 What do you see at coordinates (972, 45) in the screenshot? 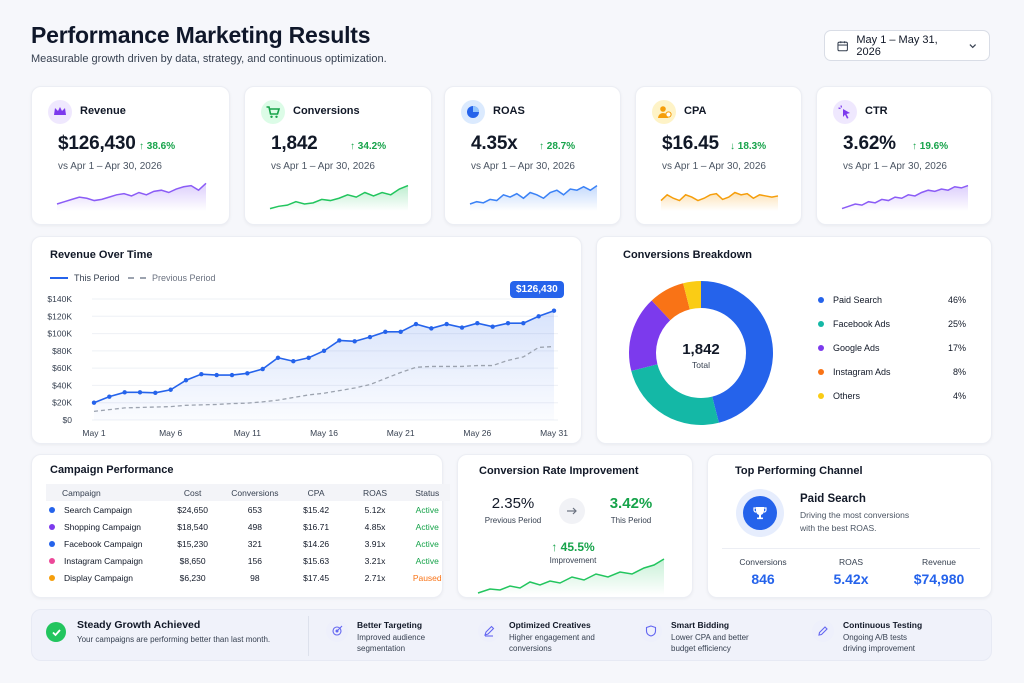
I see `chevron-down-icon` at bounding box center [972, 45].